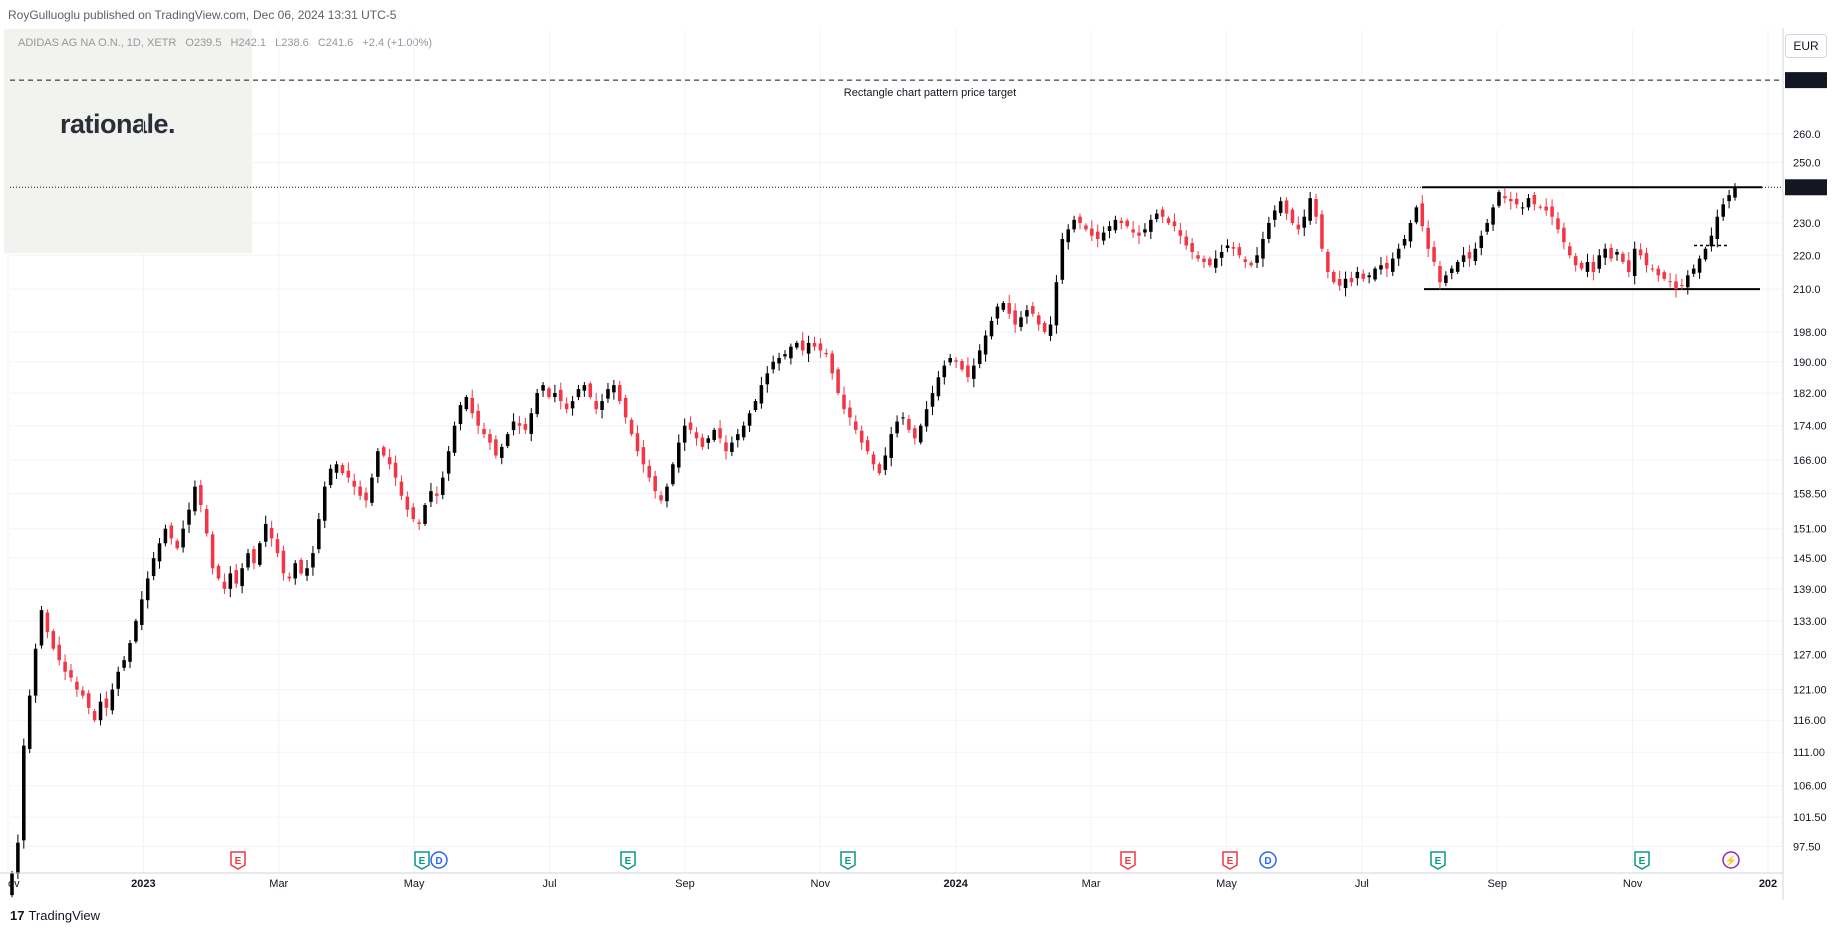 The width and height of the screenshot is (1835, 931). I want to click on event-label: E, so click(1438, 861).